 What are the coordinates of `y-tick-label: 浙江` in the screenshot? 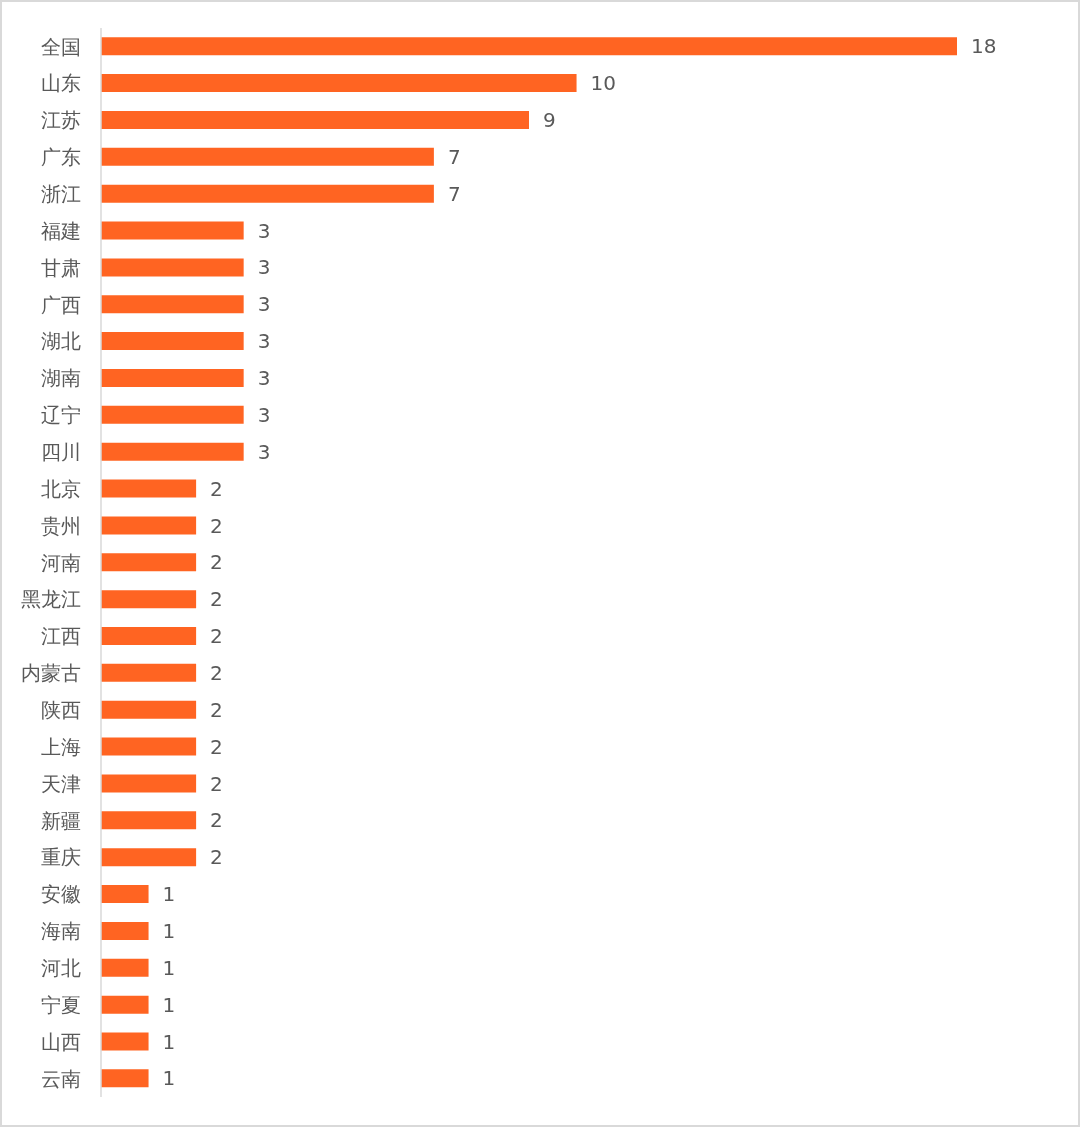 It's located at (61, 193).